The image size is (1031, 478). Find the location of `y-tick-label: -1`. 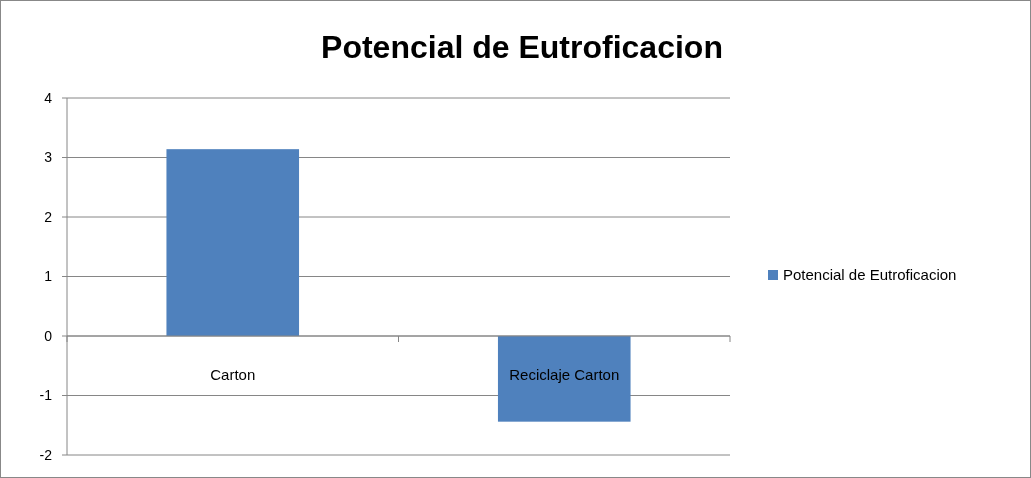

y-tick-label: -1 is located at coordinates (46, 395).